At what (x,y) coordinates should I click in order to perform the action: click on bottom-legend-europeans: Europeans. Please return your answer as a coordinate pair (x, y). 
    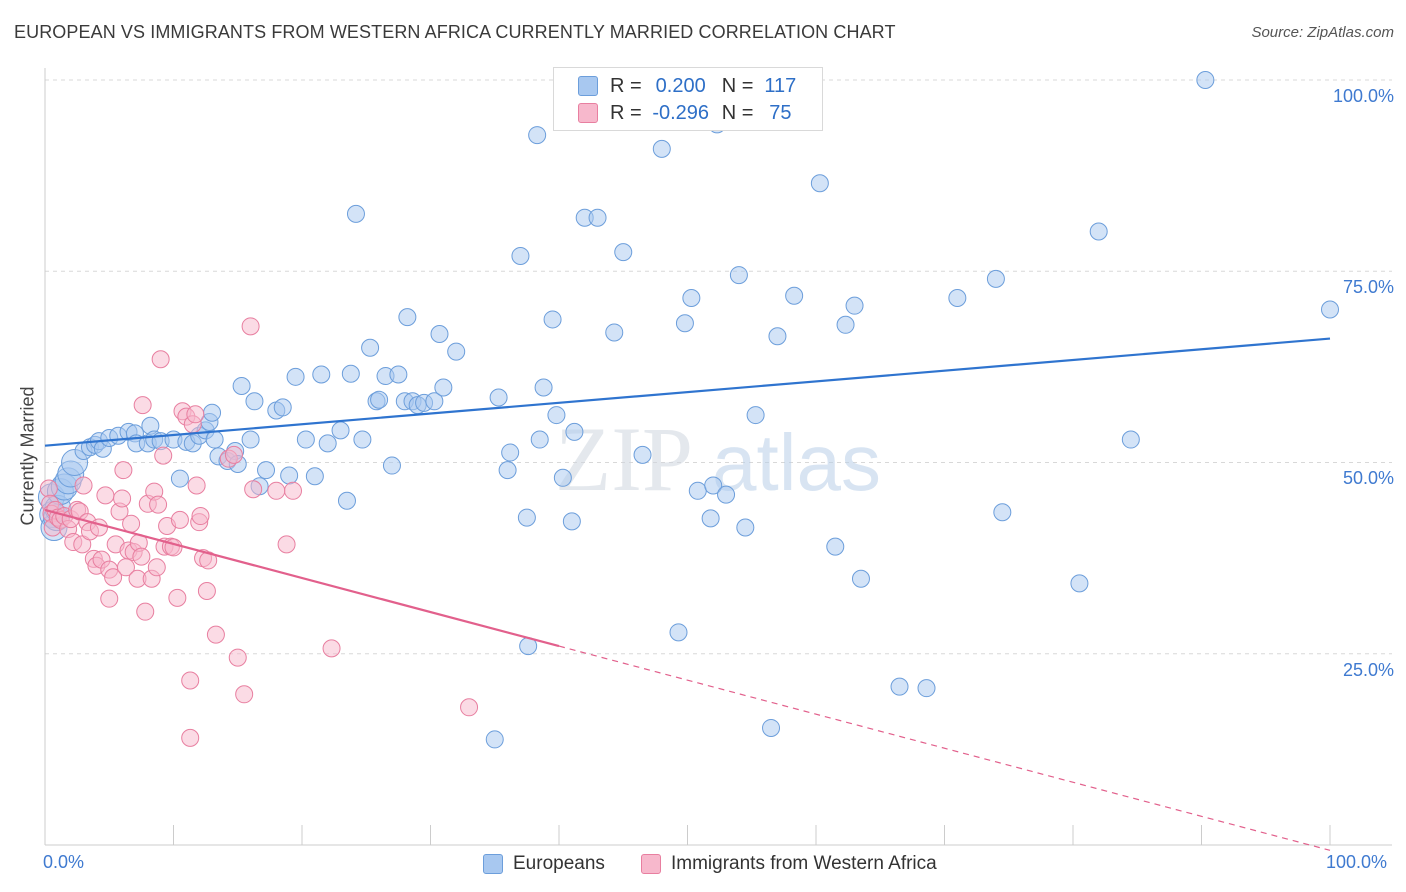
    Looking at the image, I should click on (544, 864).